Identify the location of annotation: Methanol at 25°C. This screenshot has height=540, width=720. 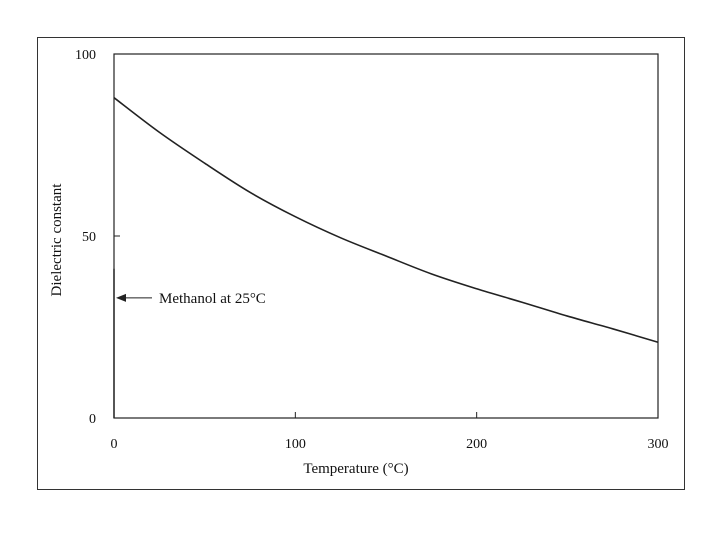
(189, 343).